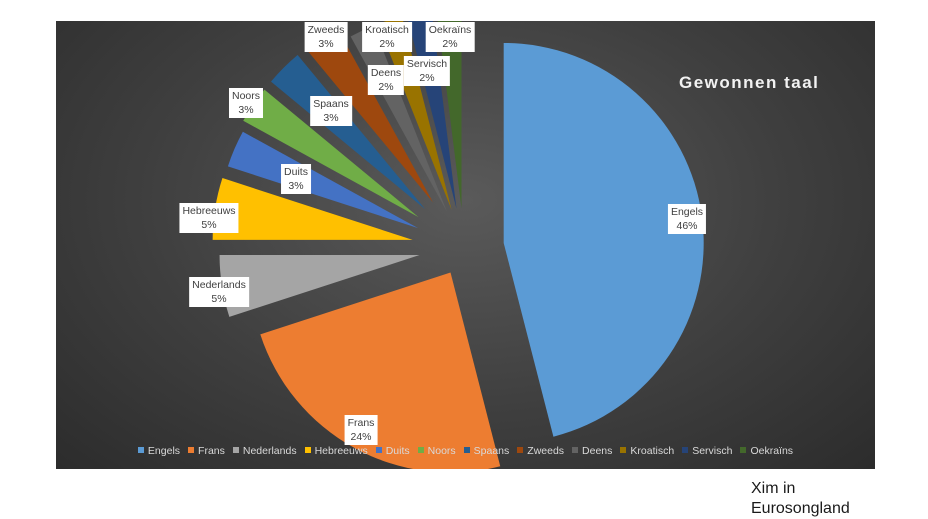  What do you see at coordinates (326, 30) in the screenshot?
I see `data-label-name: Zweeds` at bounding box center [326, 30].